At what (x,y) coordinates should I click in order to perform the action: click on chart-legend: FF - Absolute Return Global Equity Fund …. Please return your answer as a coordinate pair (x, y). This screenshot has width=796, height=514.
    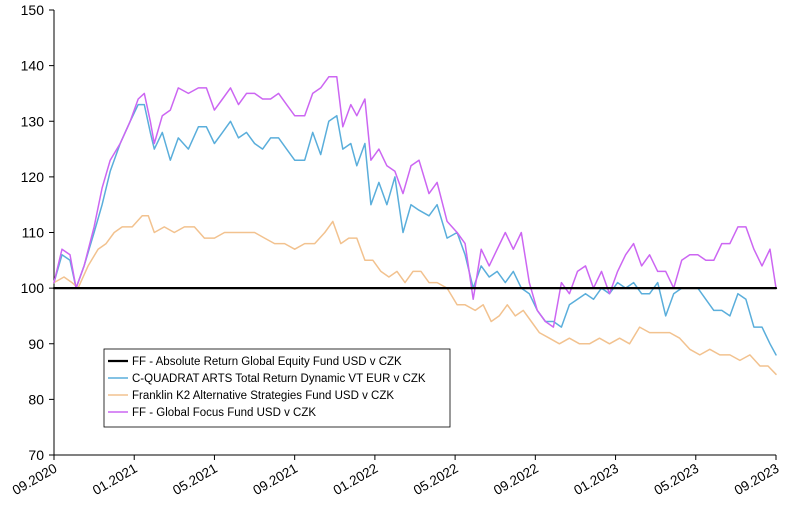
    Looking at the image, I should click on (277, 388).